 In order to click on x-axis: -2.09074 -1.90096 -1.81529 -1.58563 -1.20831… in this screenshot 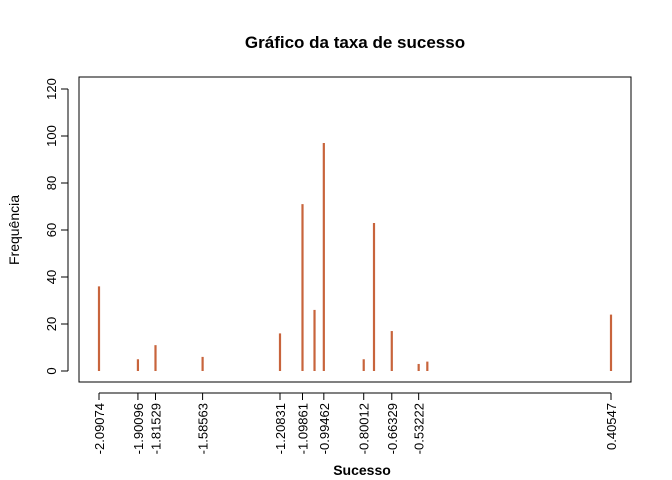, I will do `click(355, 423)`.